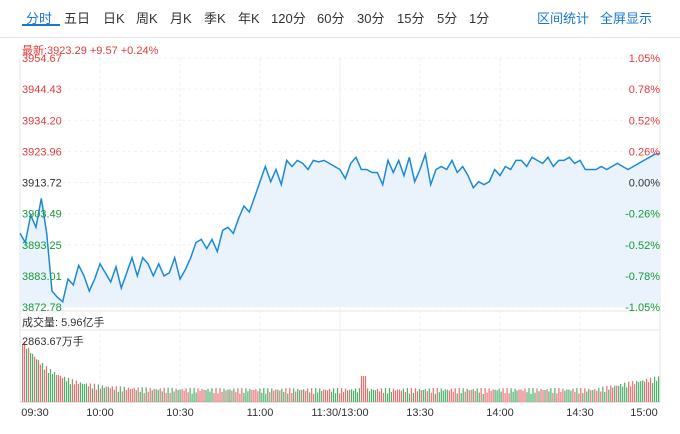  Describe the element at coordinates (39, 18) in the screenshot. I see `tab-timeshare: 分时` at that location.